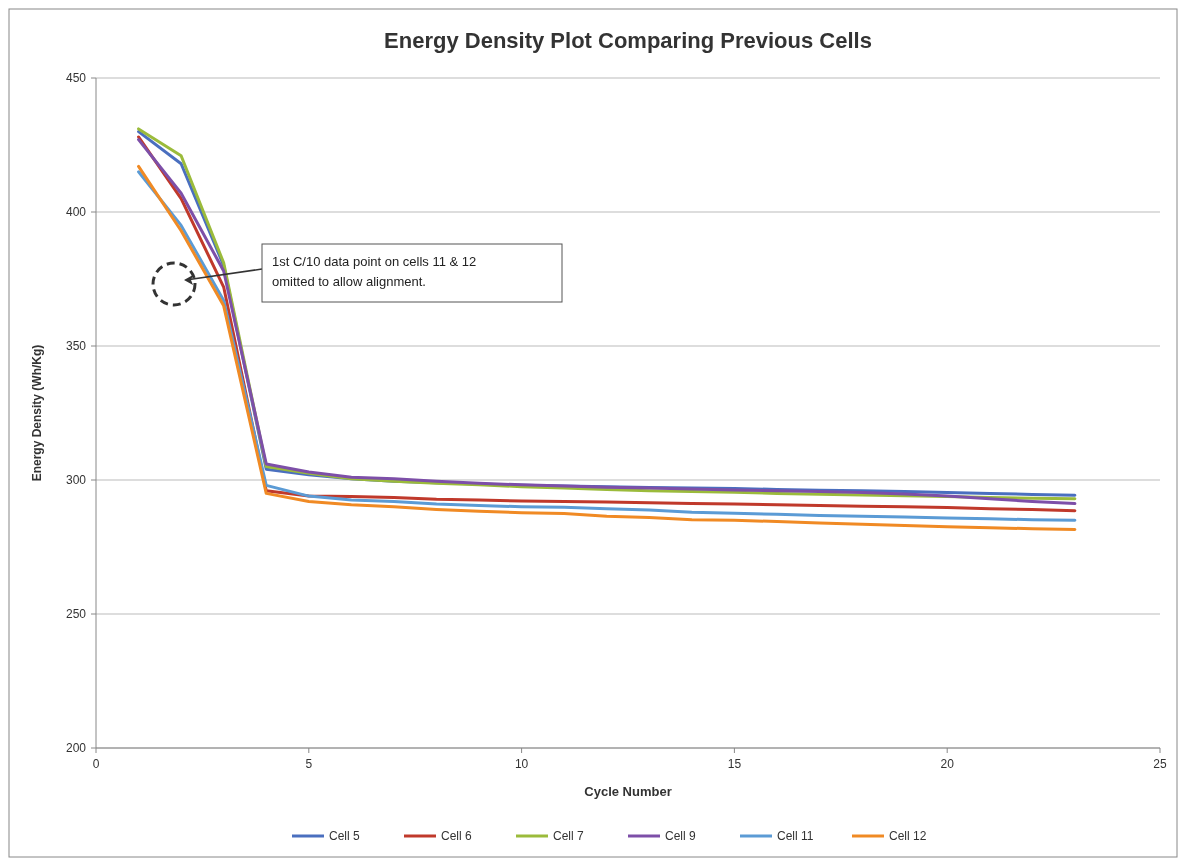 Image resolution: width=1186 pixels, height=864 pixels. Describe the element at coordinates (628, 40) in the screenshot. I see `chart-title: Energy Density Plot Comparing Previous Cells` at that location.